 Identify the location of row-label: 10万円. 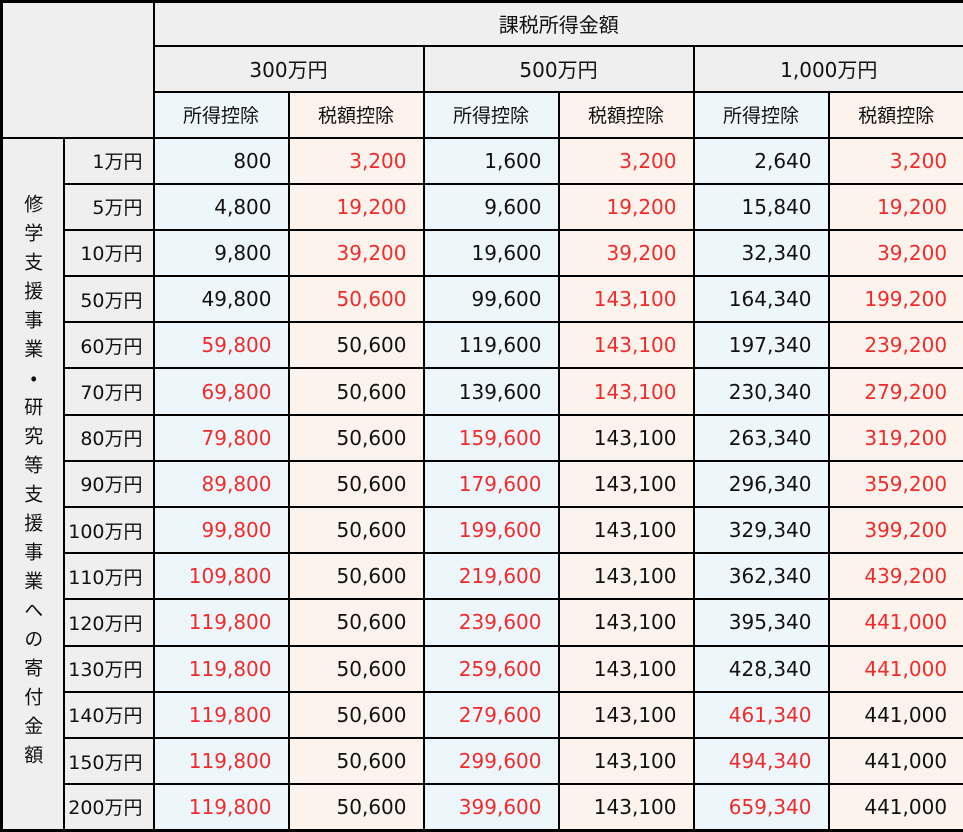
(109, 253).